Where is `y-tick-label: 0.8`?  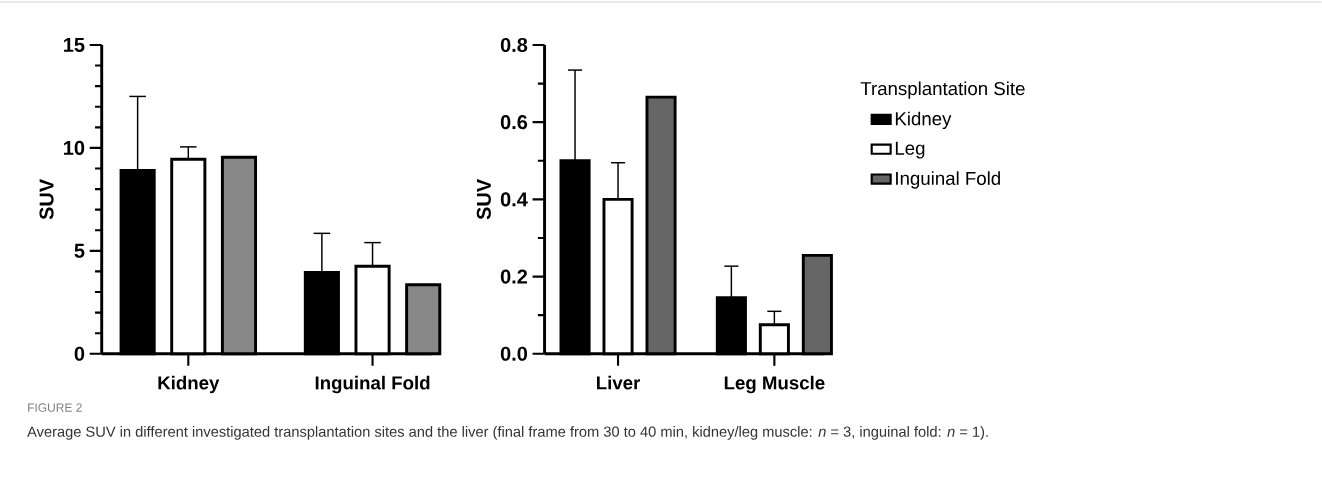
y-tick-label: 0.8 is located at coordinates (514, 45).